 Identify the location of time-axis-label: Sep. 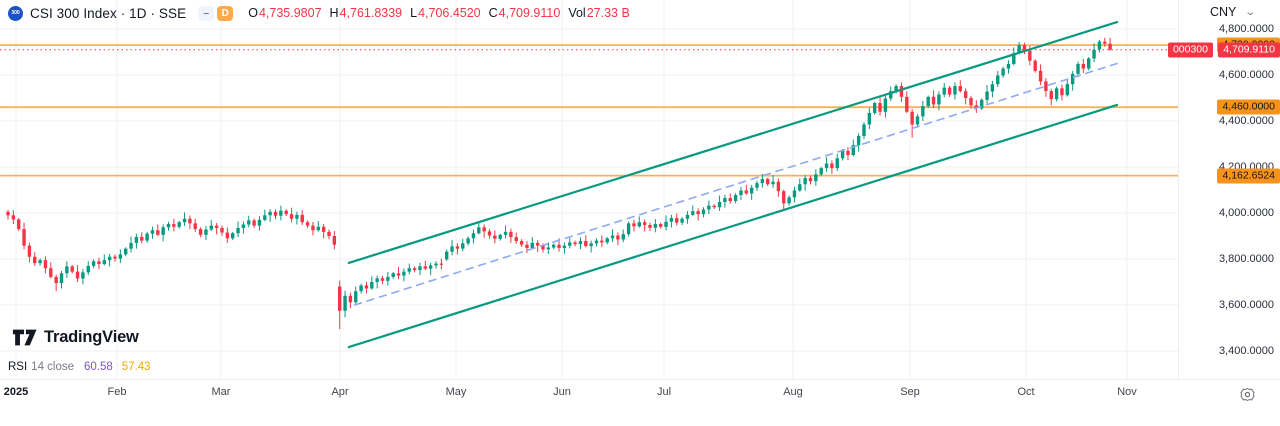
(910, 392).